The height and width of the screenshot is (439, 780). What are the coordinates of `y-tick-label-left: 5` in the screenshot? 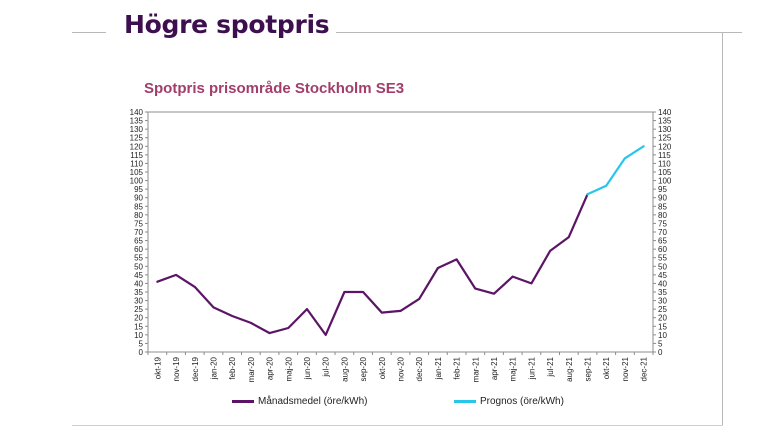 It's located at (141, 343).